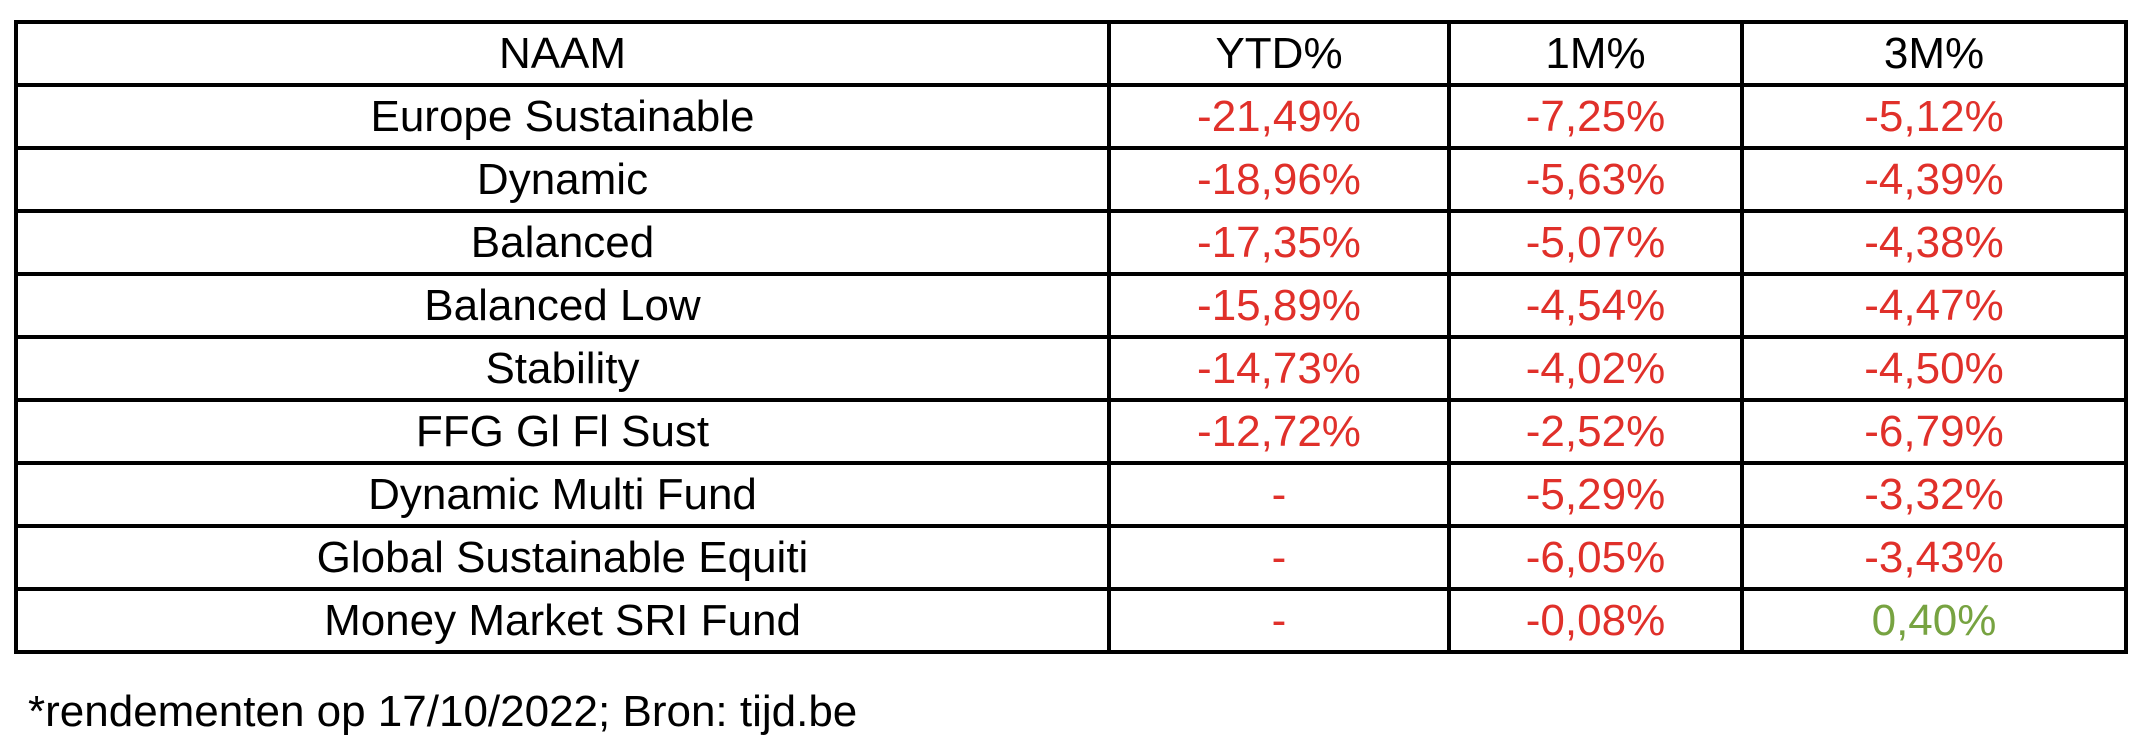  I want to click on 1m-value: -7,25%, so click(1595, 116).